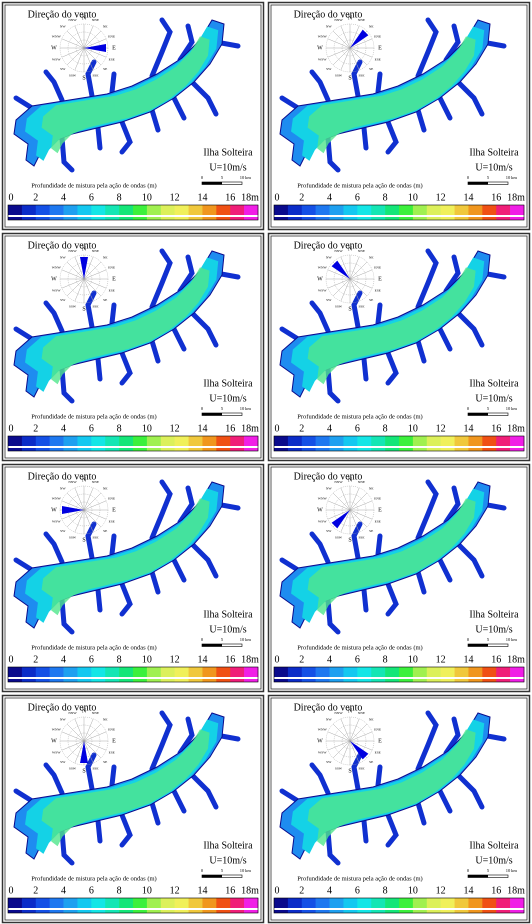 The height and width of the screenshot is (924, 532). Describe the element at coordinates (63, 659) in the screenshot. I see `legend-tick-label: 4` at that location.